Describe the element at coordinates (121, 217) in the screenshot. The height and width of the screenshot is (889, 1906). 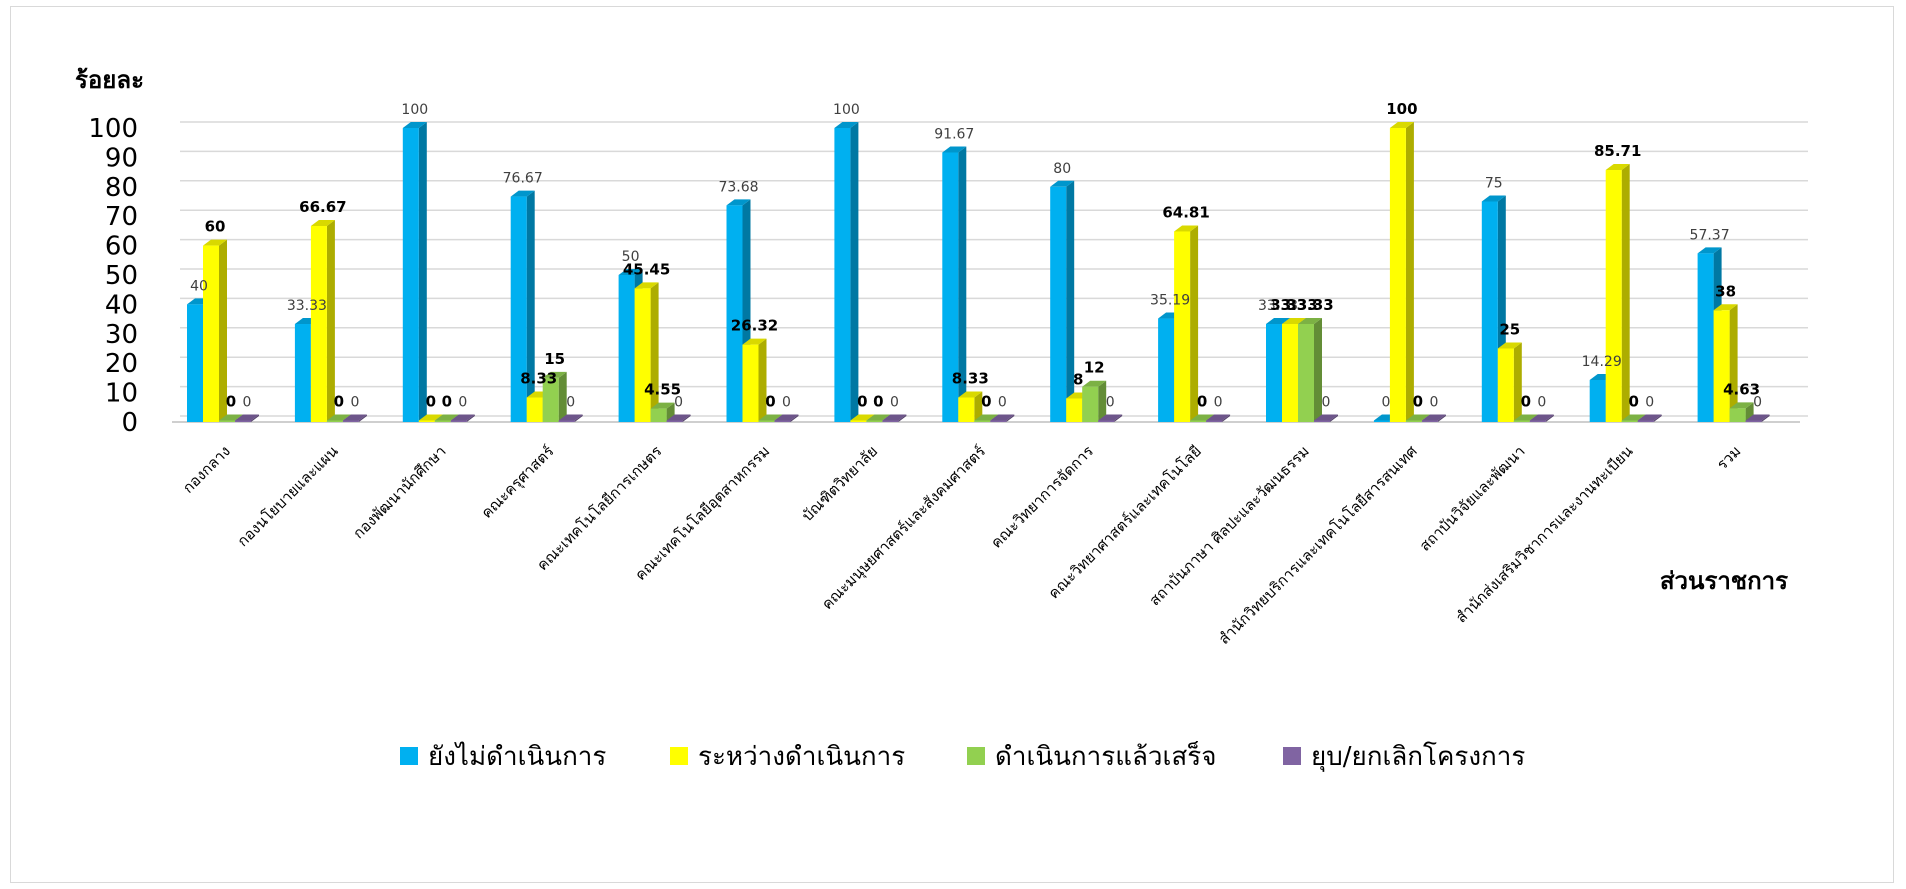
I see `y-tick-label: 70` at that location.